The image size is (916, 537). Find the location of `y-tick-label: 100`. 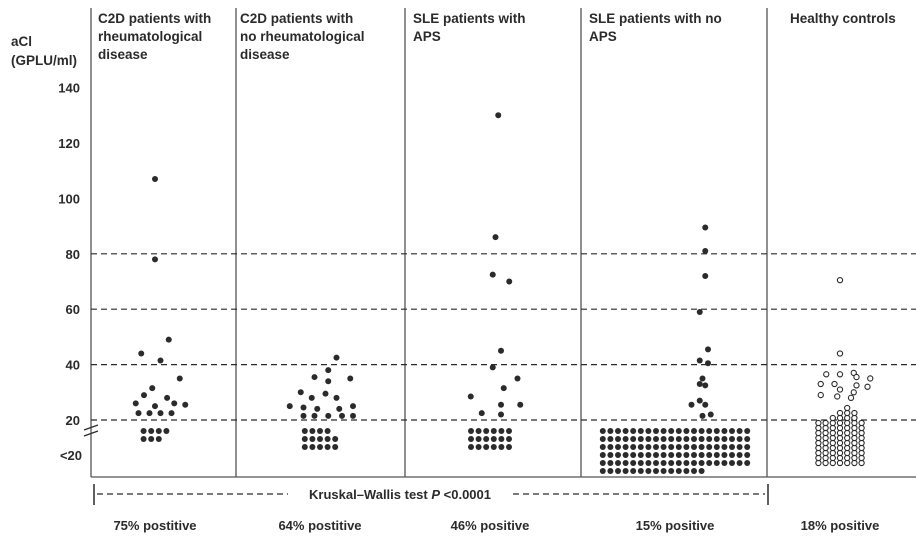

y-tick-label: 100 is located at coordinates (69, 198).